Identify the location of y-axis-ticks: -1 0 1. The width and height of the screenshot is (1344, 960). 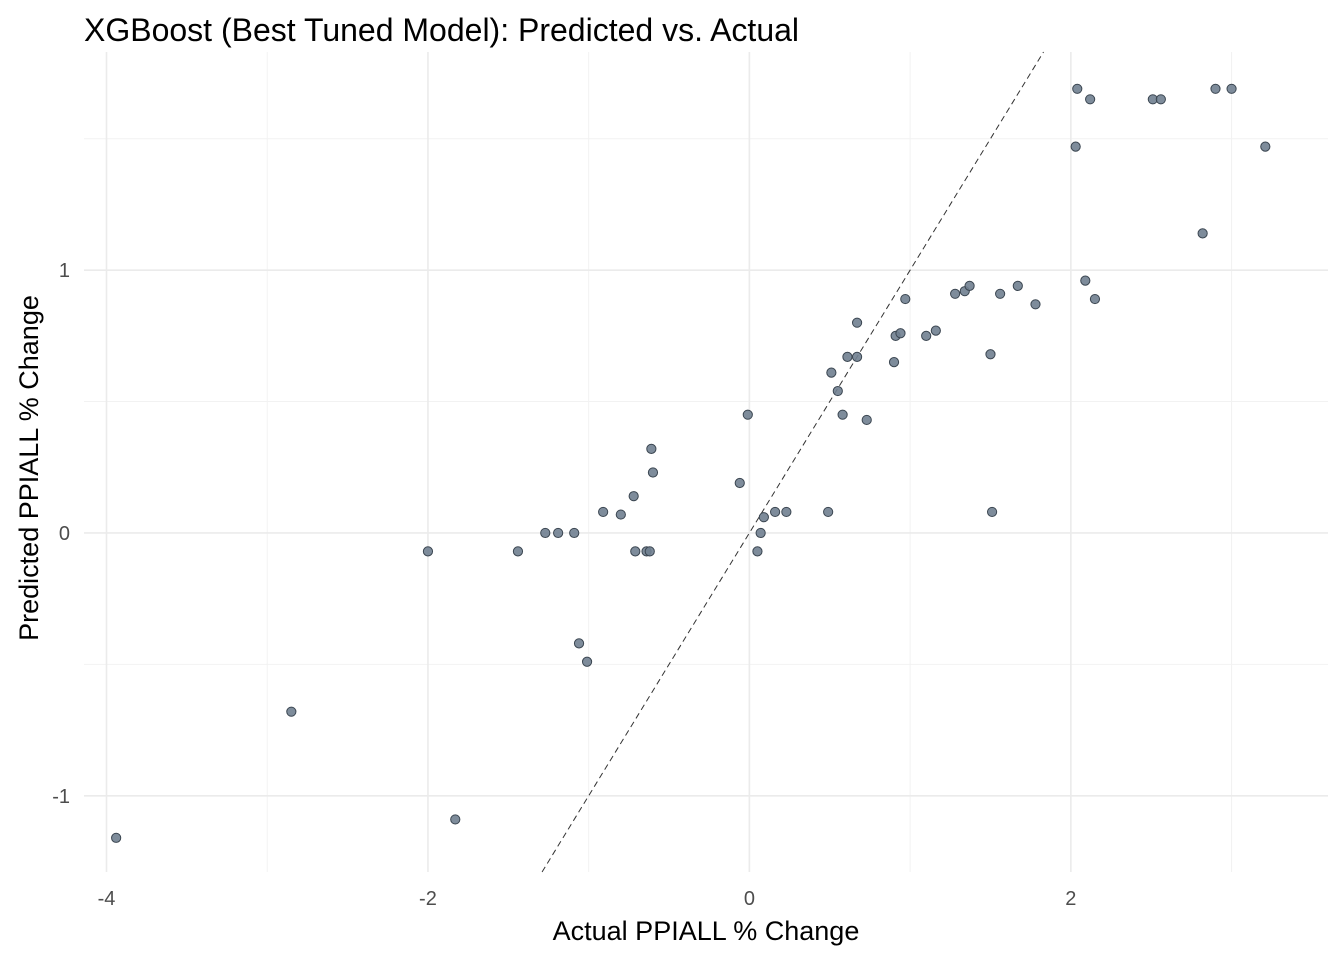
(61, 534).